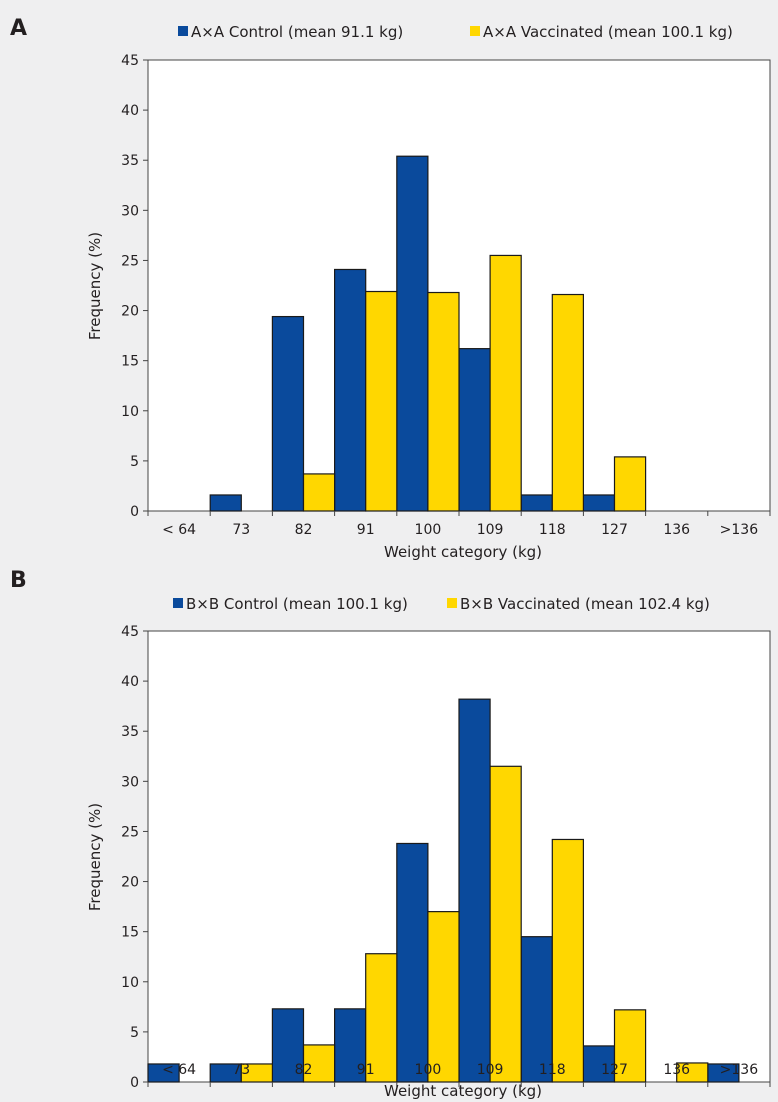 Image resolution: width=778 pixels, height=1102 pixels. I want to click on panel-label: A, so click(18, 28).